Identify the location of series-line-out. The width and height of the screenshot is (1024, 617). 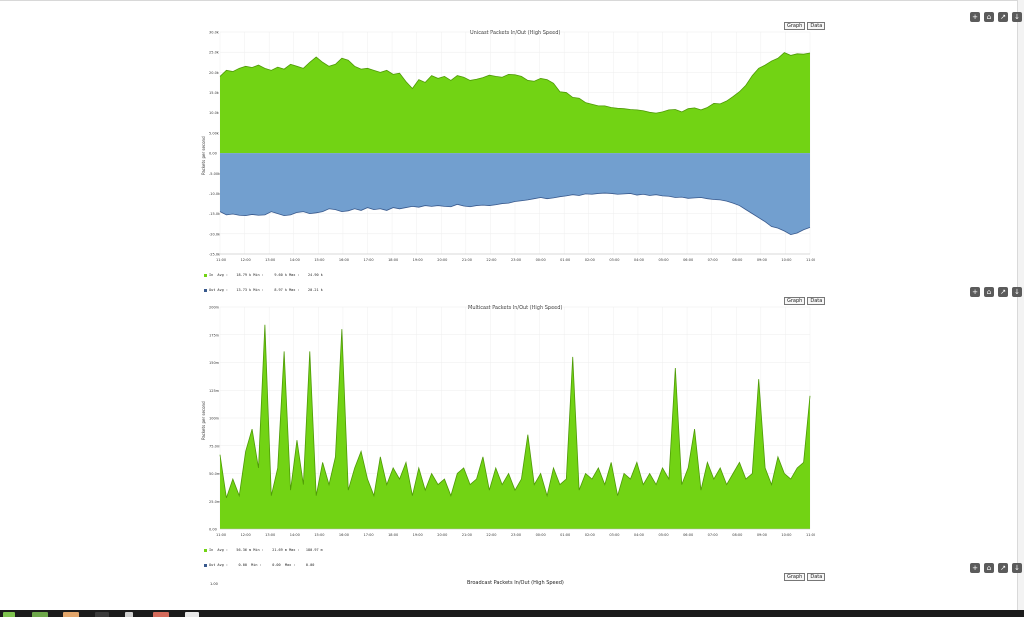
(515, 214).